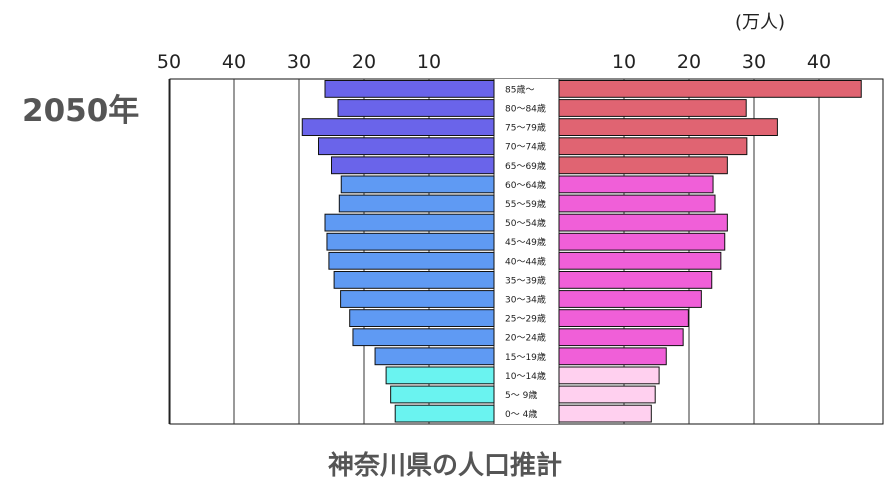 The height and width of the screenshot is (483, 890). Describe the element at coordinates (525, 204) in the screenshot. I see `age-label: 55～59歳` at that location.